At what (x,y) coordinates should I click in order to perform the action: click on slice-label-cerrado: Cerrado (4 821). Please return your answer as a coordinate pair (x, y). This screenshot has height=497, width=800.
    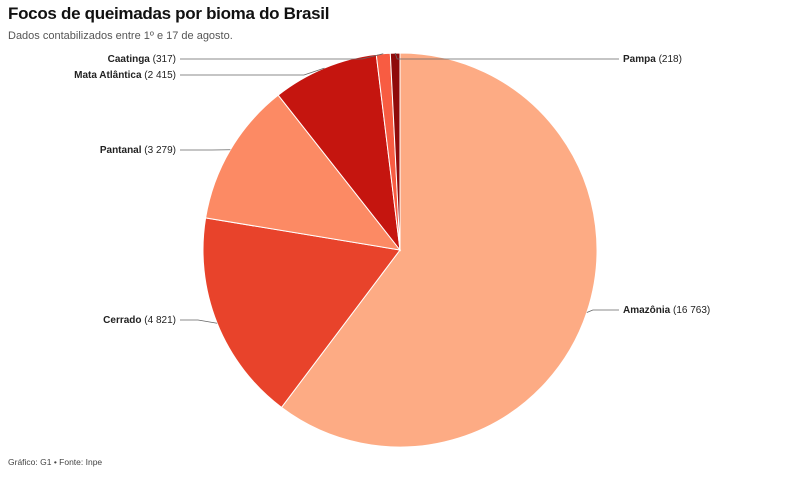
    Looking at the image, I should click on (139, 320).